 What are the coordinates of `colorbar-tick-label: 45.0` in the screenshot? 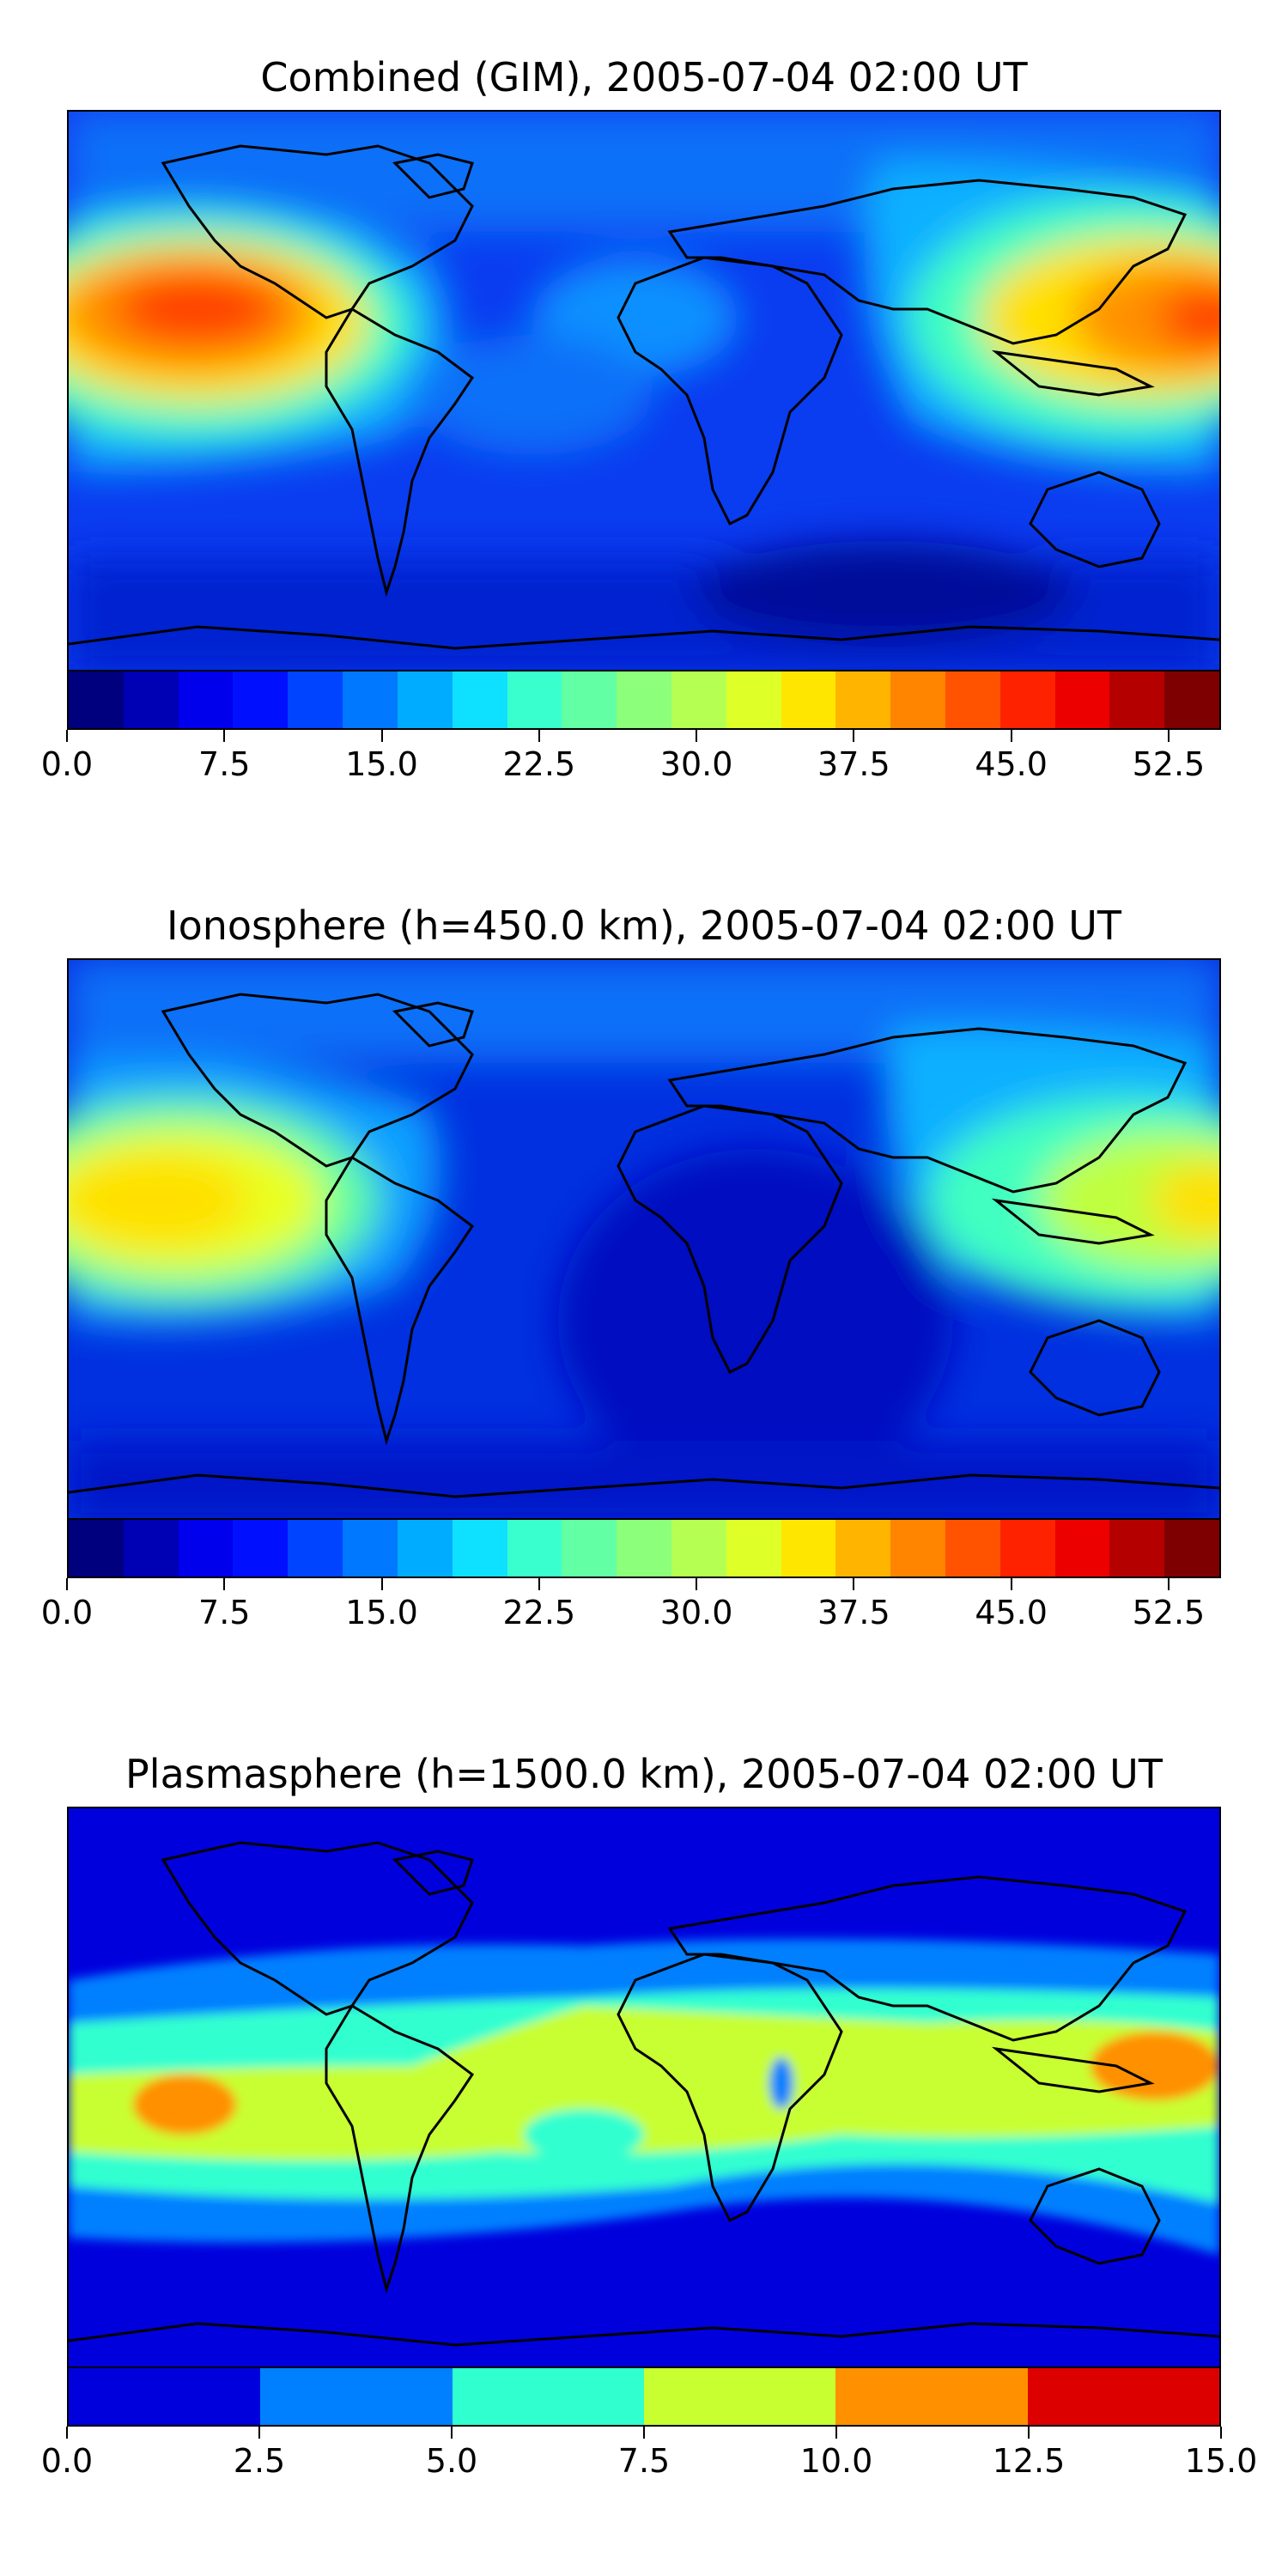 It's located at (1012, 764).